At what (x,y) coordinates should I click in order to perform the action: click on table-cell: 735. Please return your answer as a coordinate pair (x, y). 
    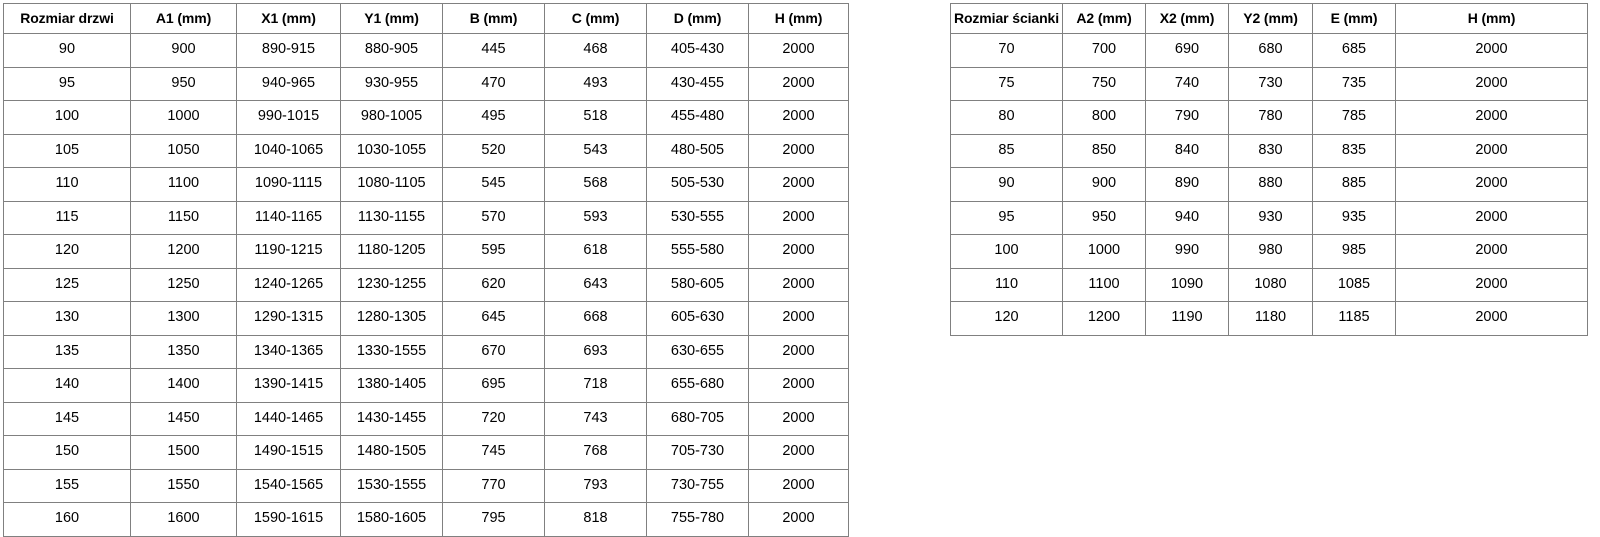
    Looking at the image, I should click on (1354, 83).